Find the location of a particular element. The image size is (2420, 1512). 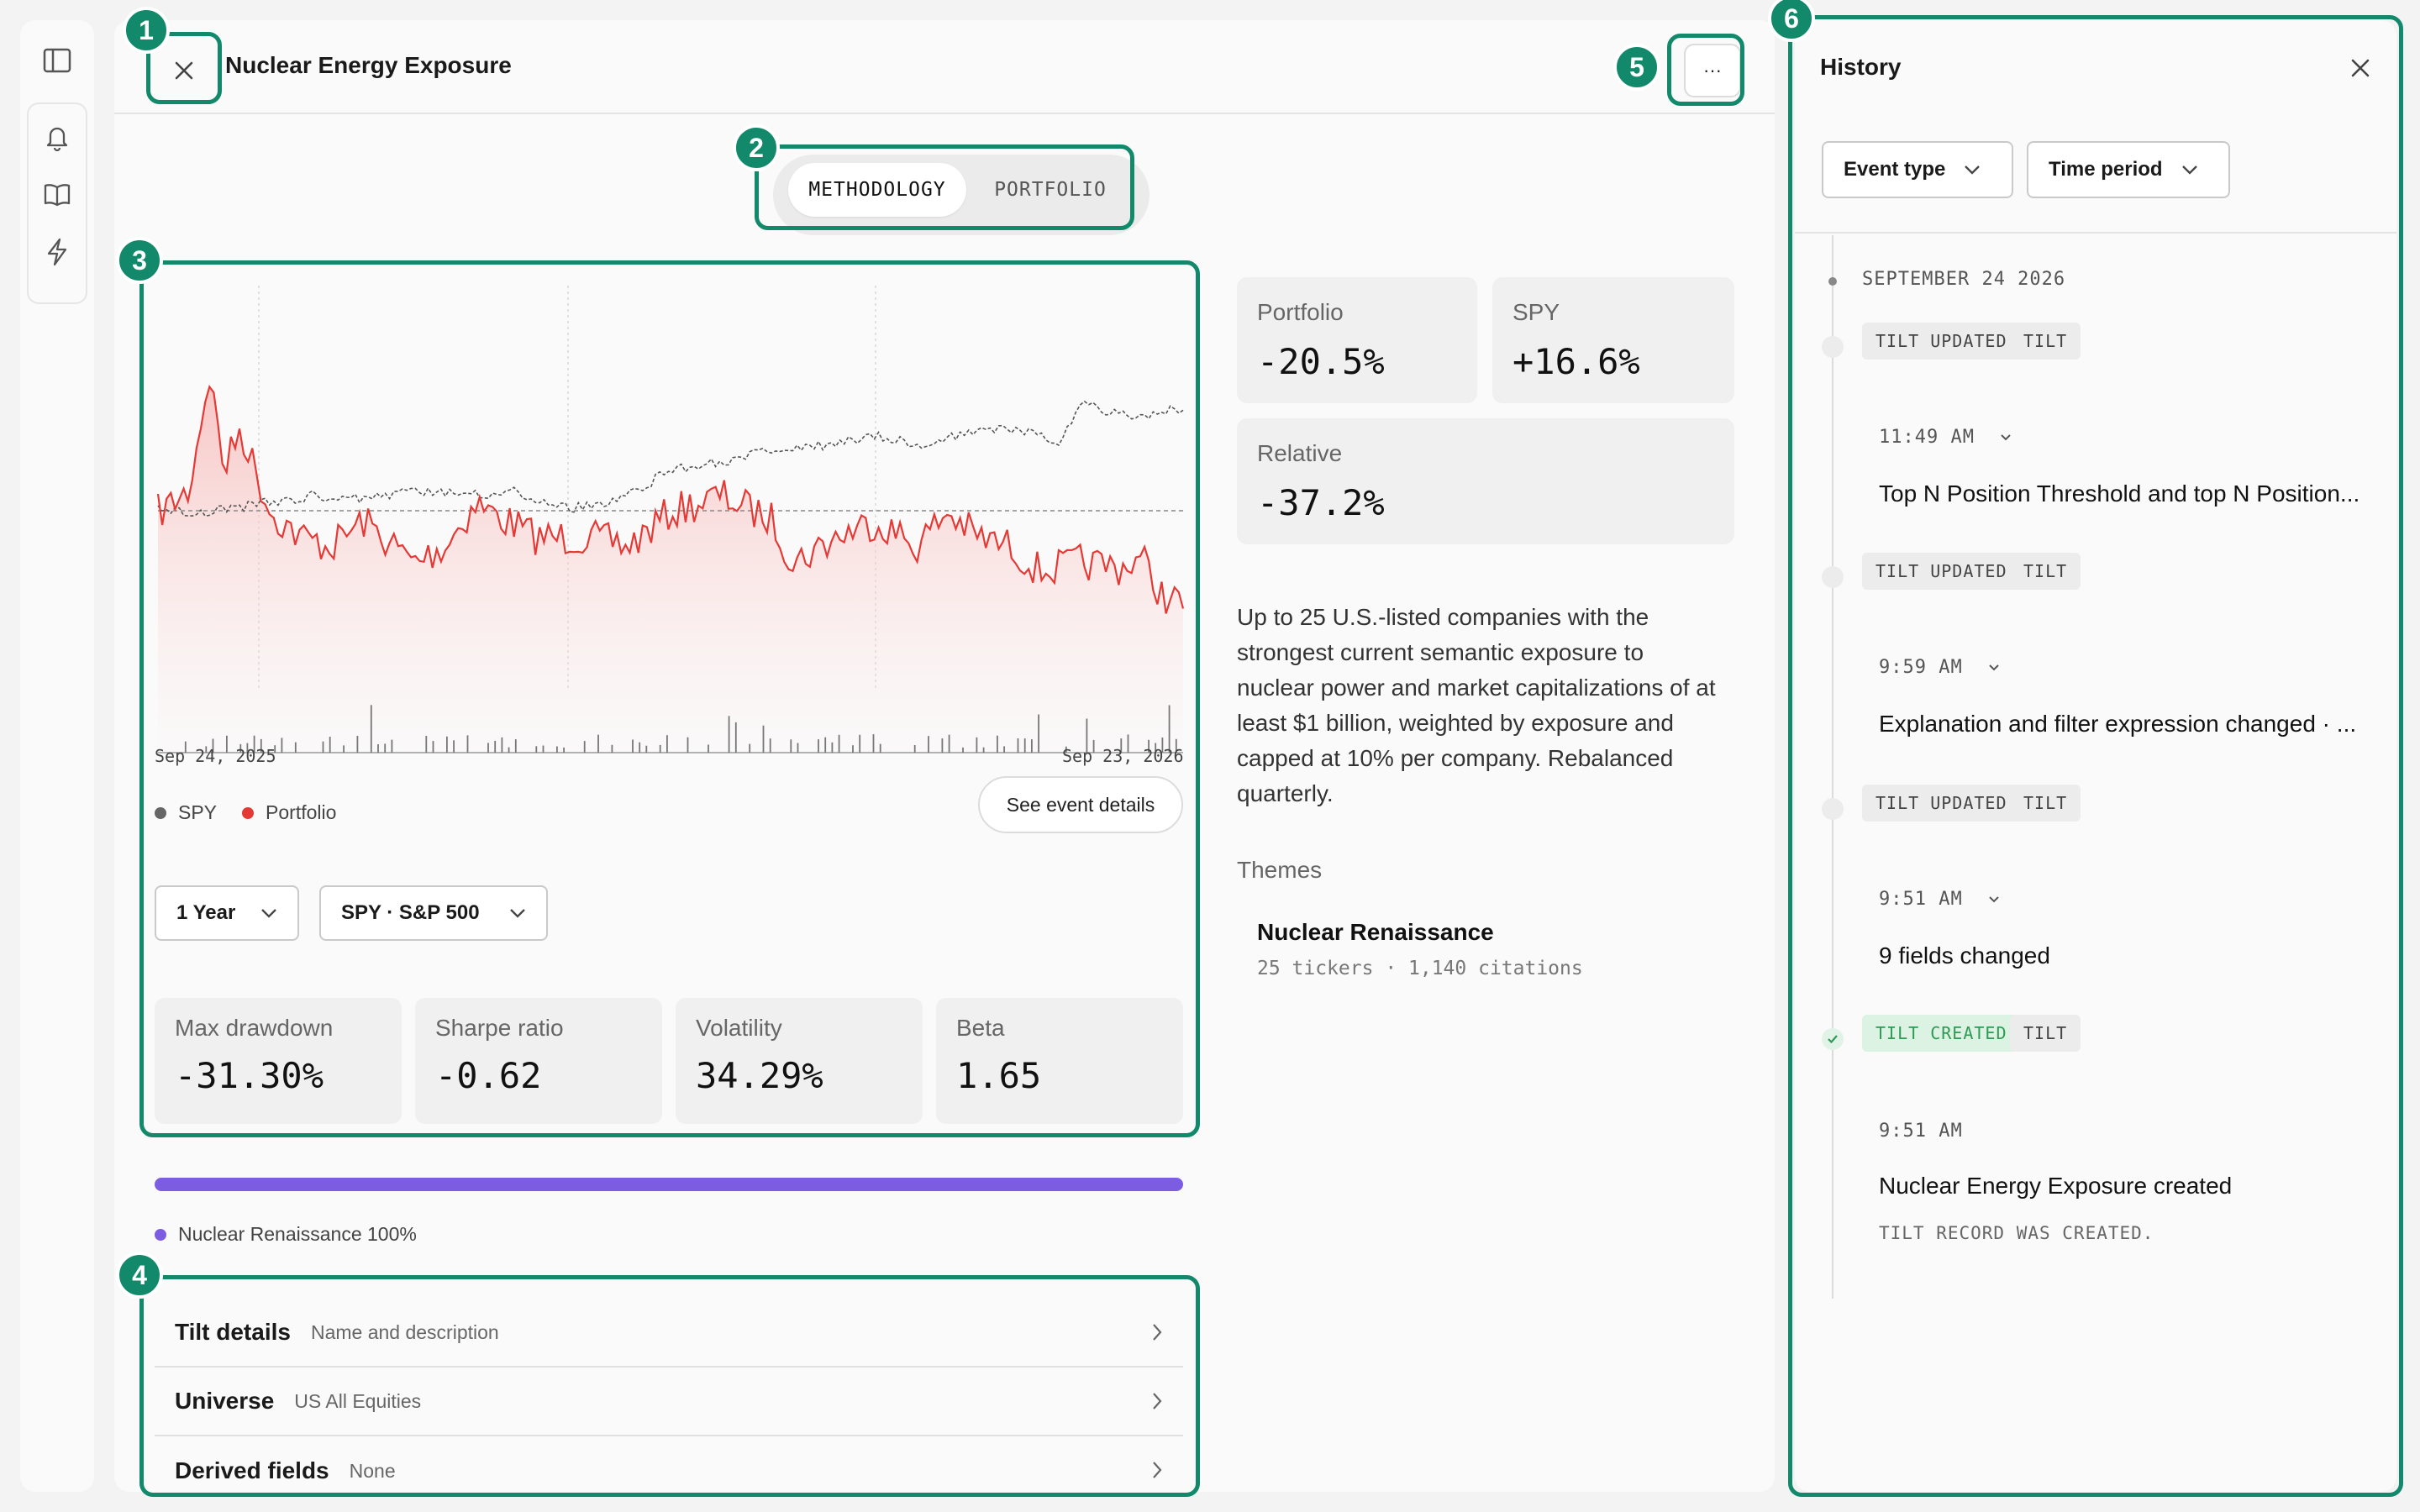

time-period-filter: Time period is located at coordinates (2128, 169).